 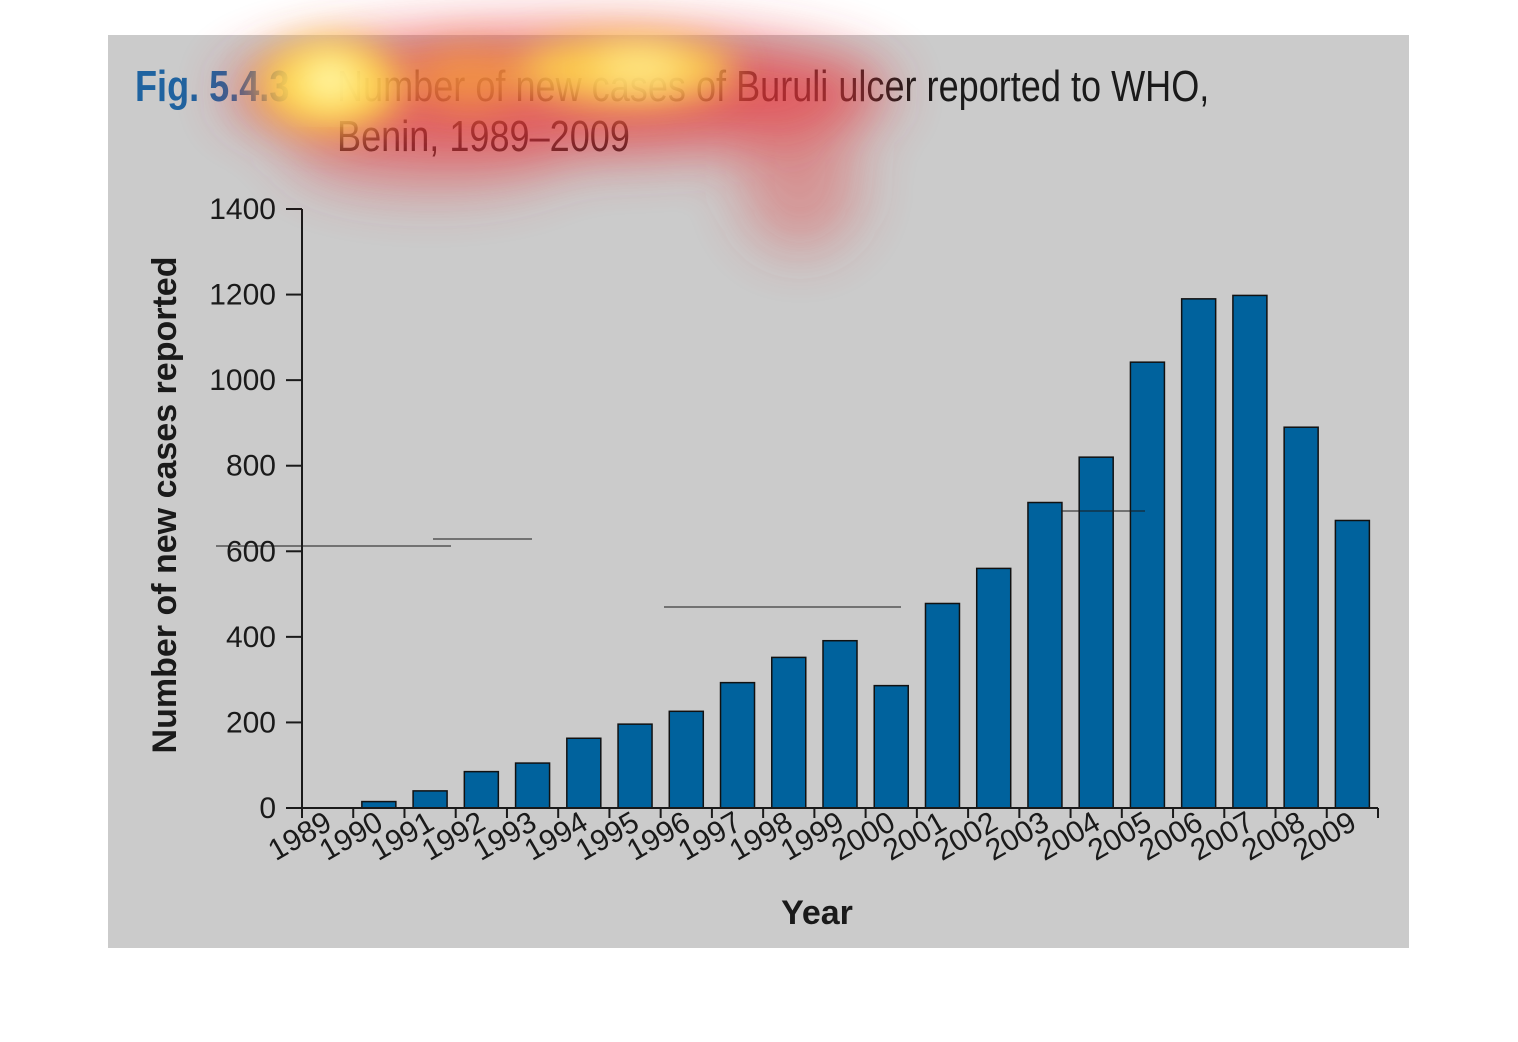 I want to click on y-axis-ticks: 0 200 400 600 800 1000 1200 1400, so click(x=255, y=509).